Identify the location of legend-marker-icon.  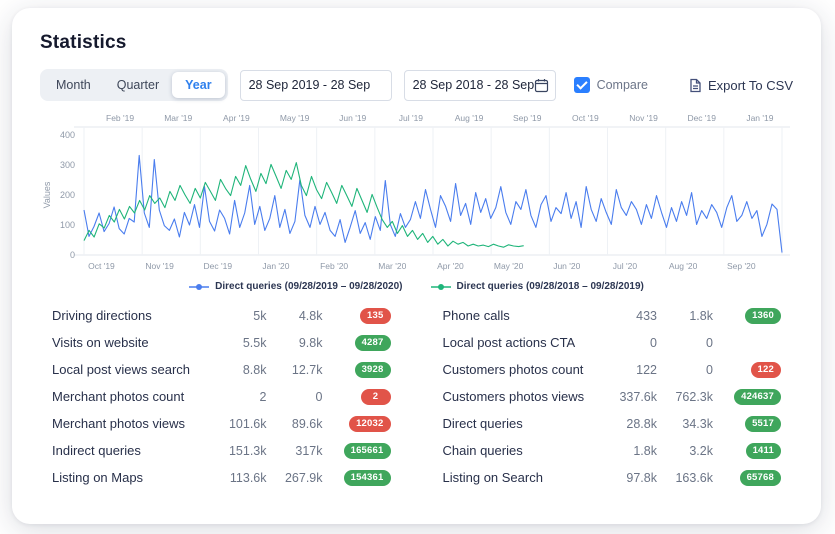
(440, 286).